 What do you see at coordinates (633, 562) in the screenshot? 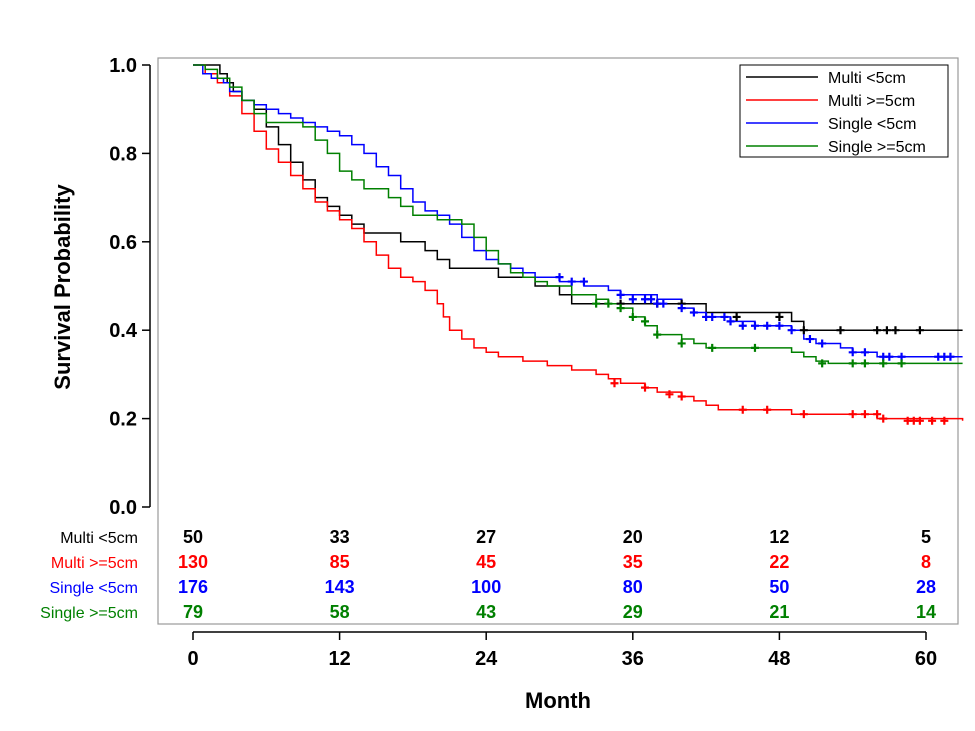
I see `risk-count: 35` at bounding box center [633, 562].